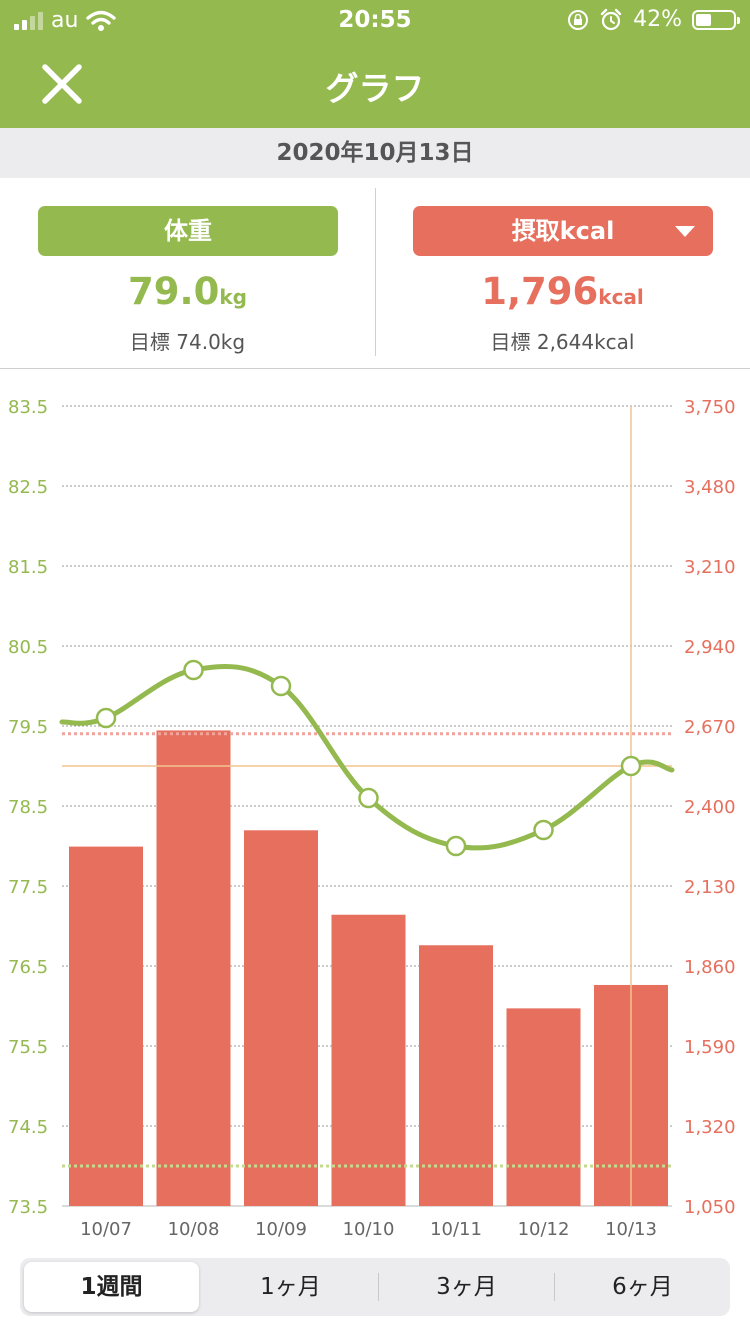  Describe the element at coordinates (28, 407) in the screenshot. I see `y-left-tick-label: 83.5` at that location.